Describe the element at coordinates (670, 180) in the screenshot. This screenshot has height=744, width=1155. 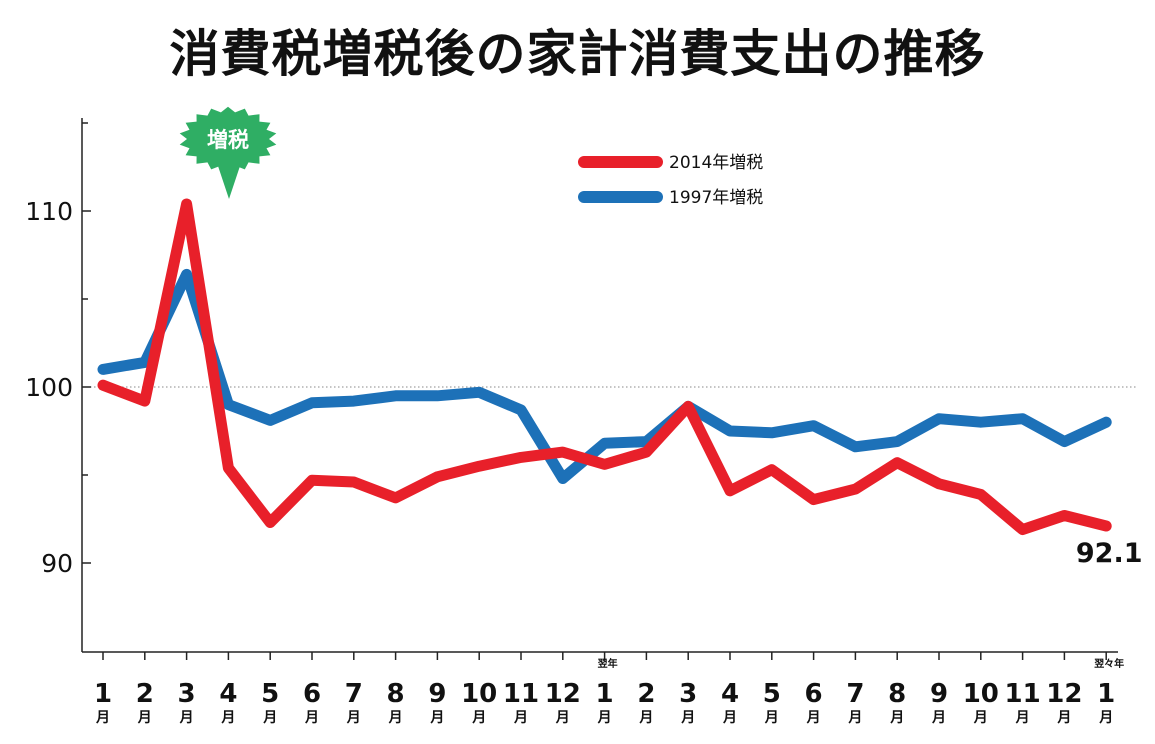
I see `chart-legend: 2014年増税 1997年増税` at that location.